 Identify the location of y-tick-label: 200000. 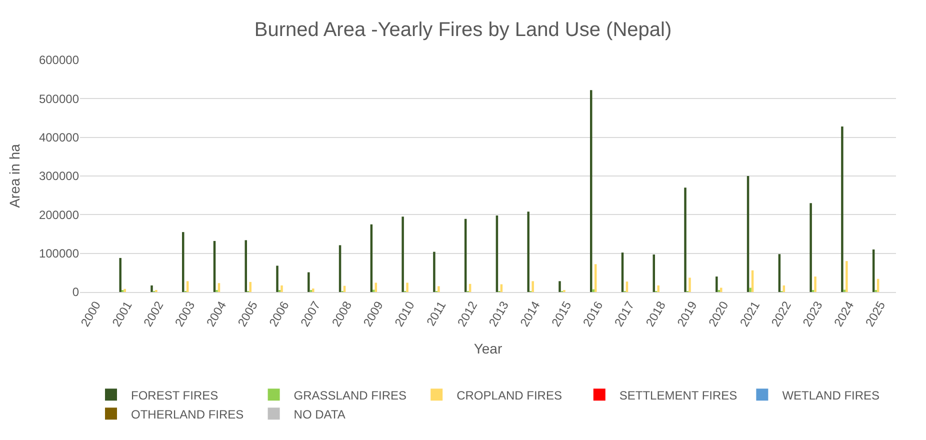
(59, 215).